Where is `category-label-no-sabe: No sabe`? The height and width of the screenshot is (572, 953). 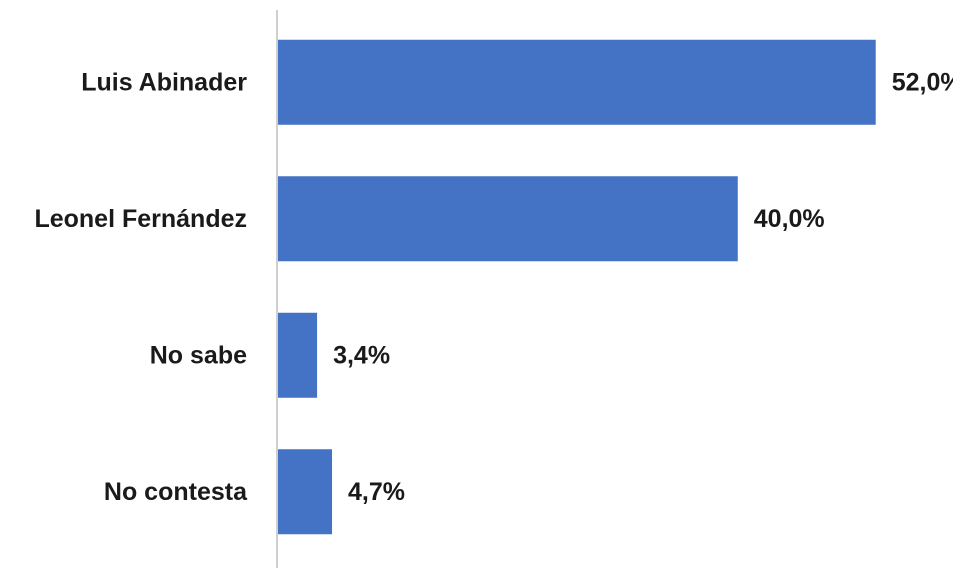
category-label-no-sabe: No sabe is located at coordinates (198, 355).